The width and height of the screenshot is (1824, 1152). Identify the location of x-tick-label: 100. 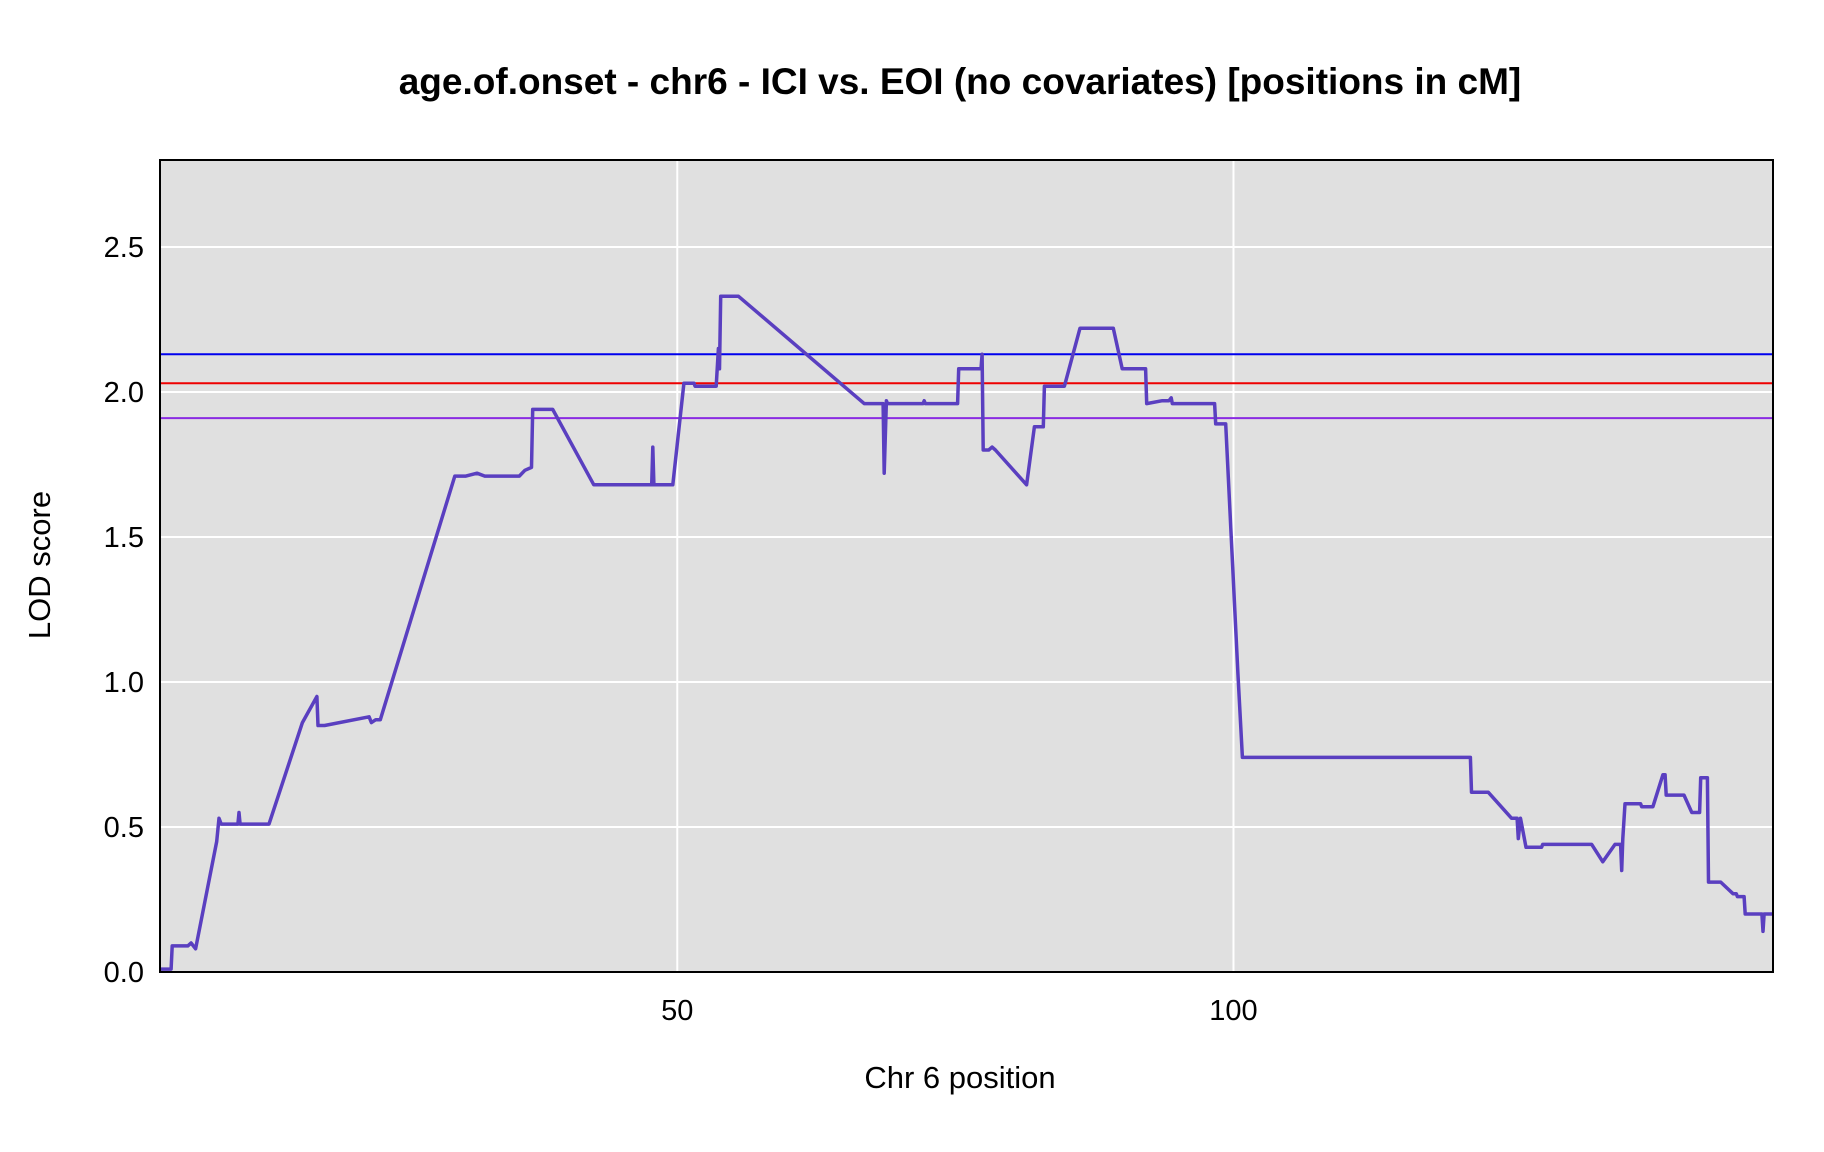
(1233, 1011).